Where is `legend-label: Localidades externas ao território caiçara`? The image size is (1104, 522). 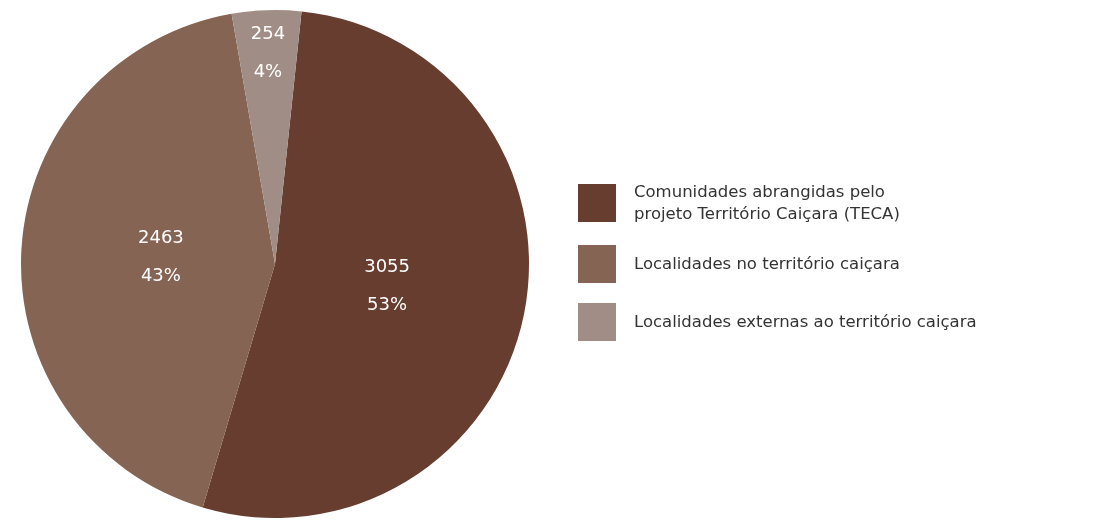 legend-label: Localidades externas ao território caiçara is located at coordinates (805, 322).